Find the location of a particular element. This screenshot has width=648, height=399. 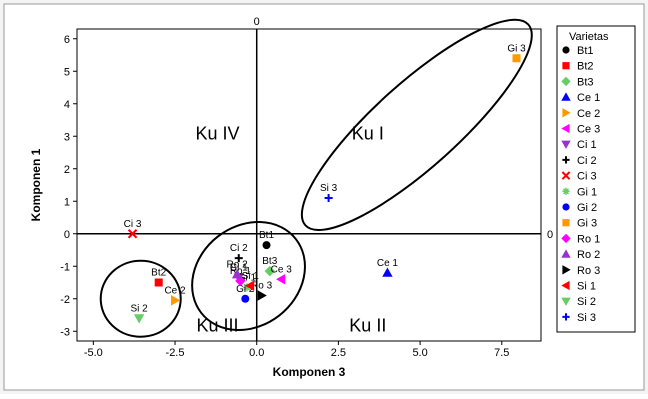

legend-marker-ro2 is located at coordinates (566, 253).